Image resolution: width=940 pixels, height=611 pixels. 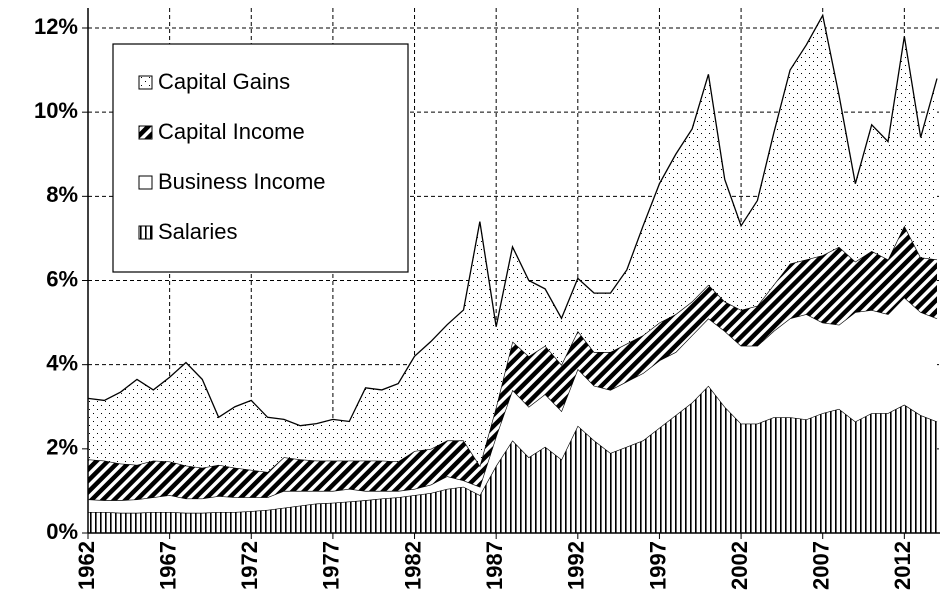 What do you see at coordinates (86, 565) in the screenshot?
I see `x-tick-label: 1962` at bounding box center [86, 565].